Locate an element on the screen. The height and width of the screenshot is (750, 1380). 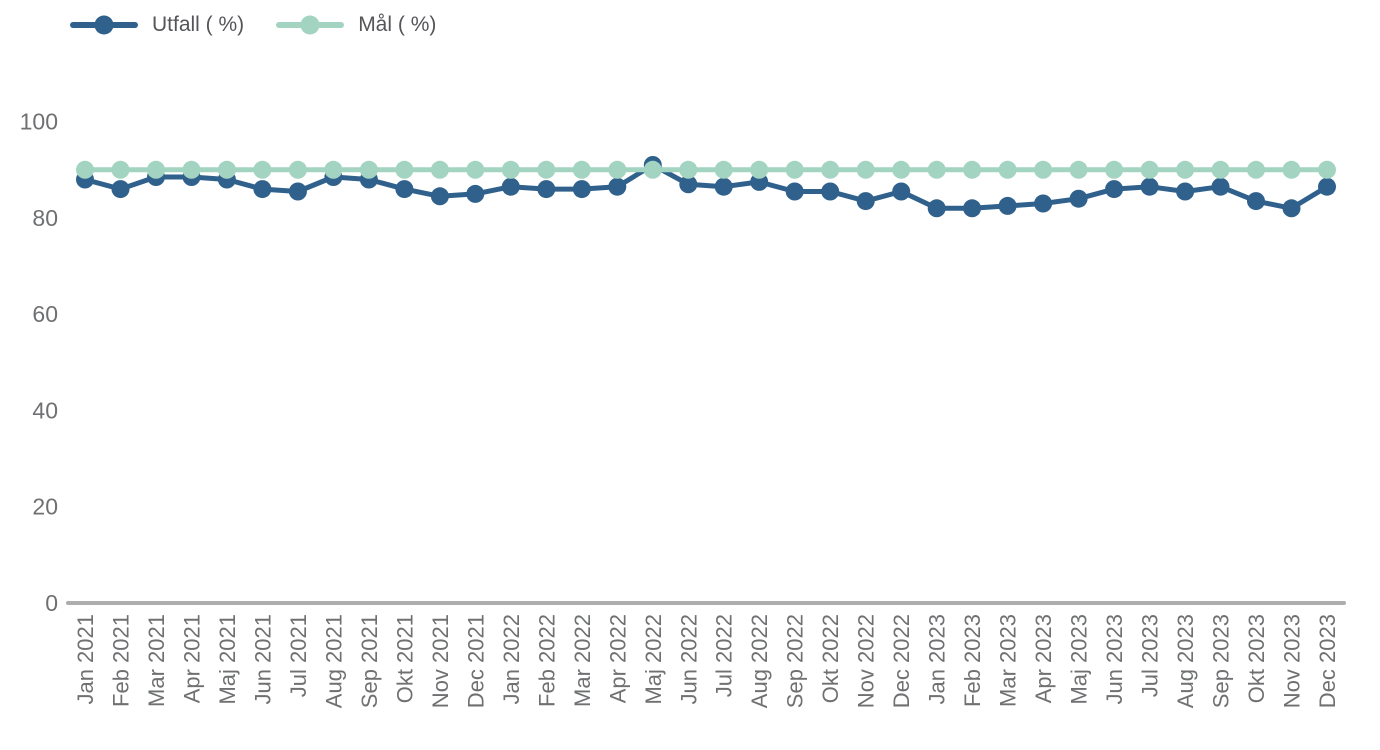
x-tick-label: Jan 2021 is located at coordinates (85, 659).